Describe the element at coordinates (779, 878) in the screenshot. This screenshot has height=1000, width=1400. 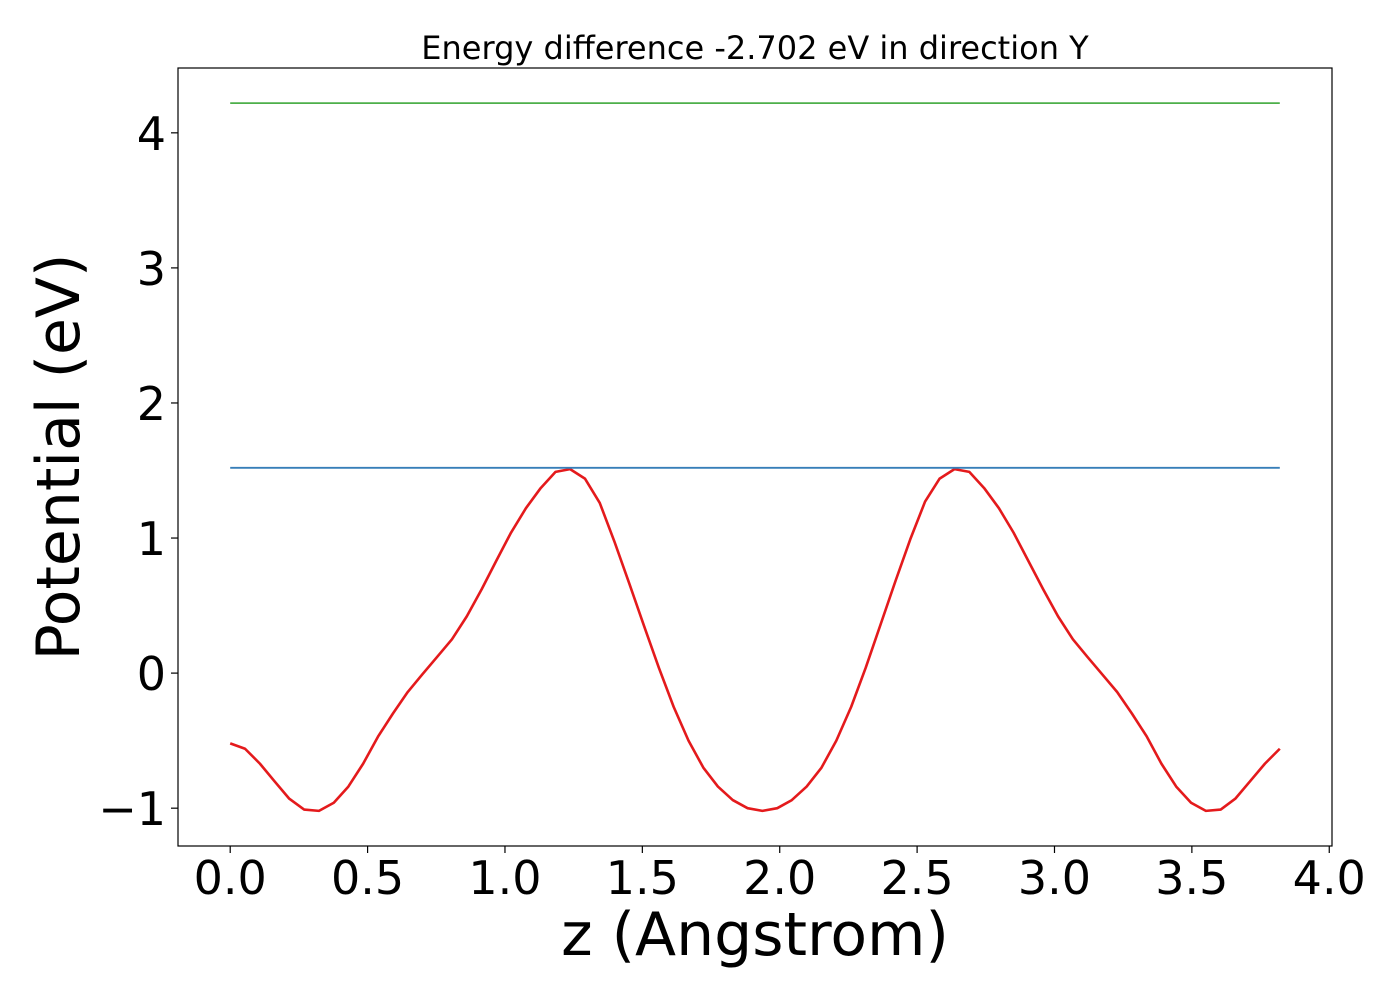
I see `x-tick-label: 2.0` at that location.